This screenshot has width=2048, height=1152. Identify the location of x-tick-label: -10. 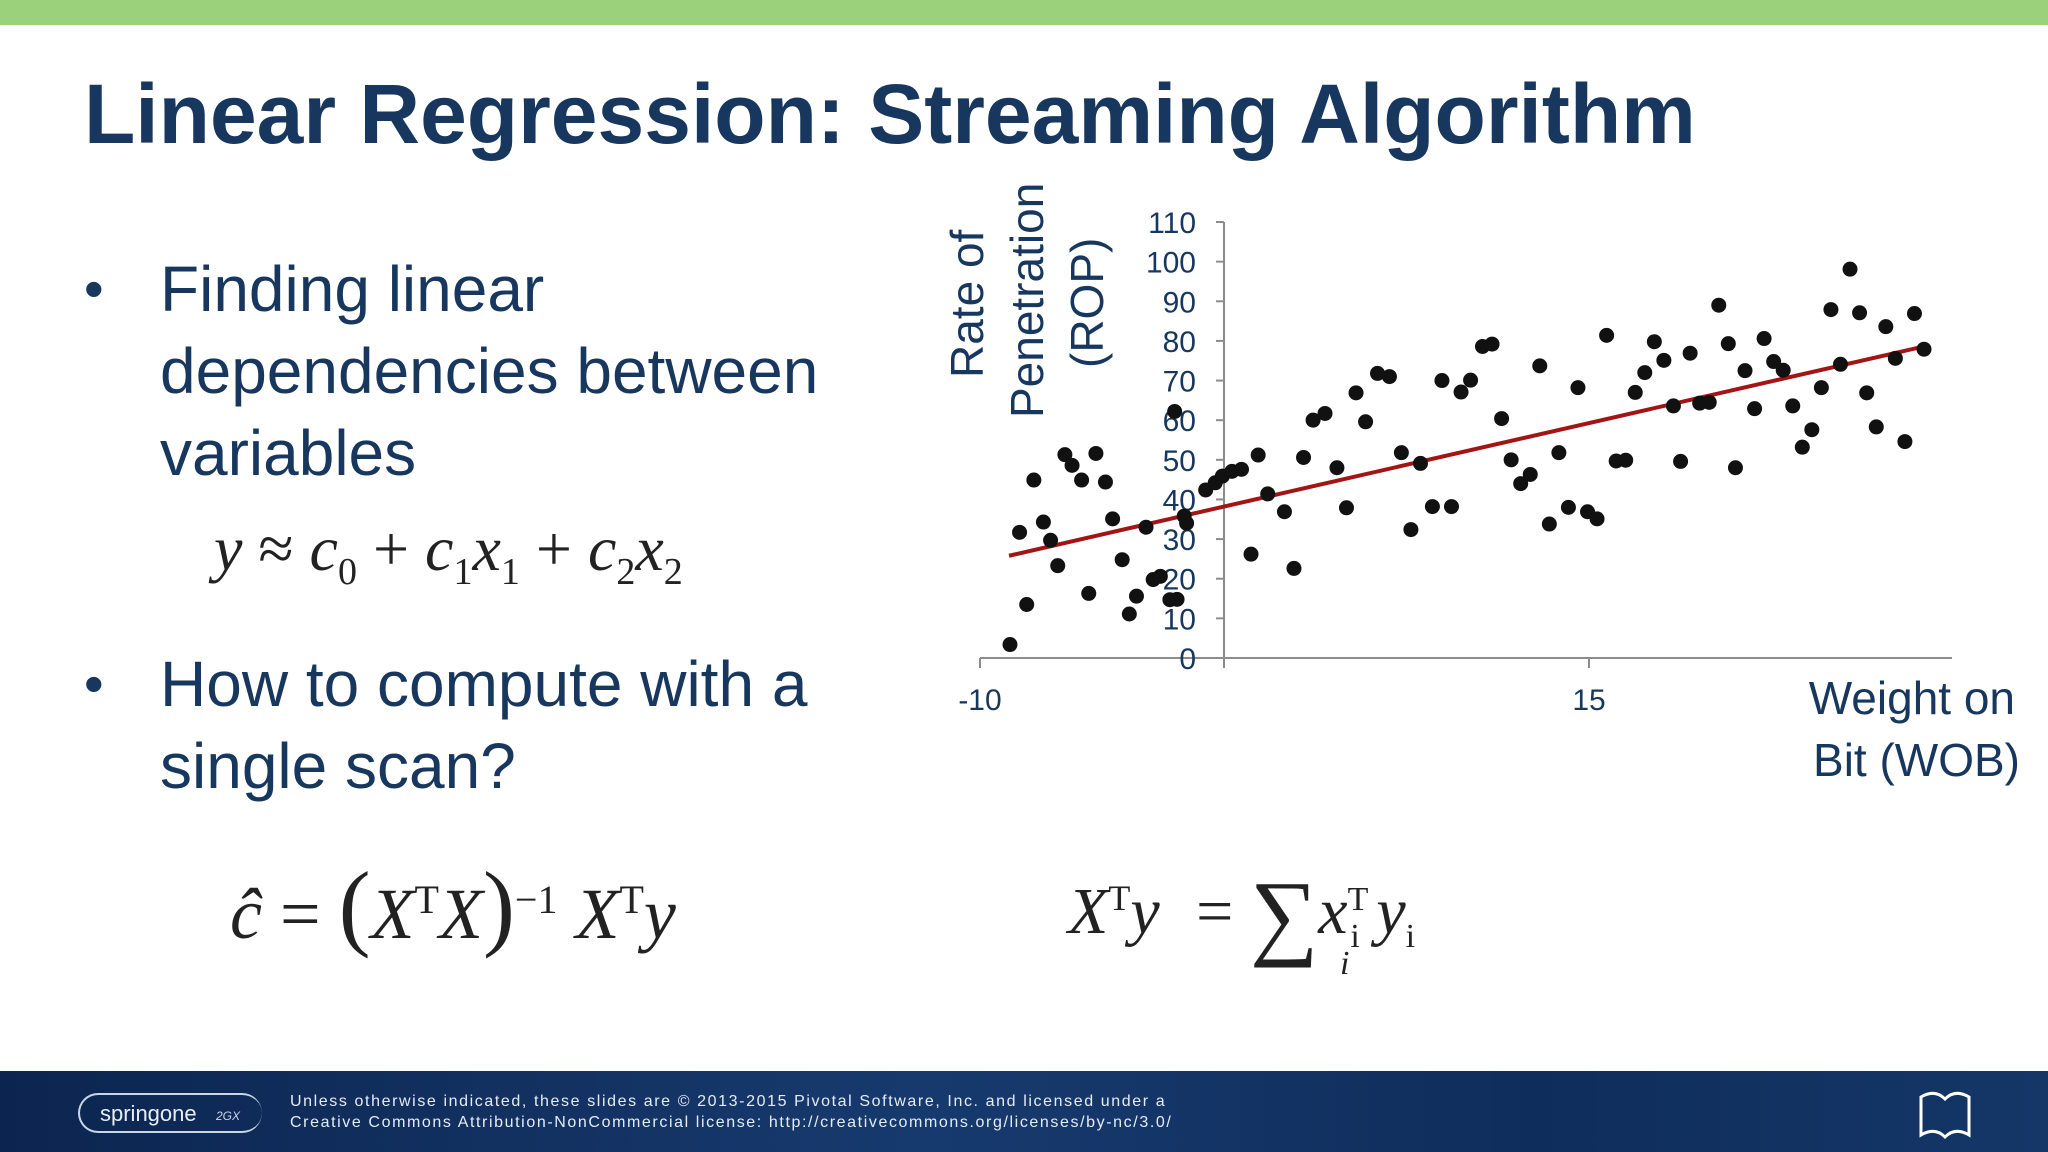
(979, 700).